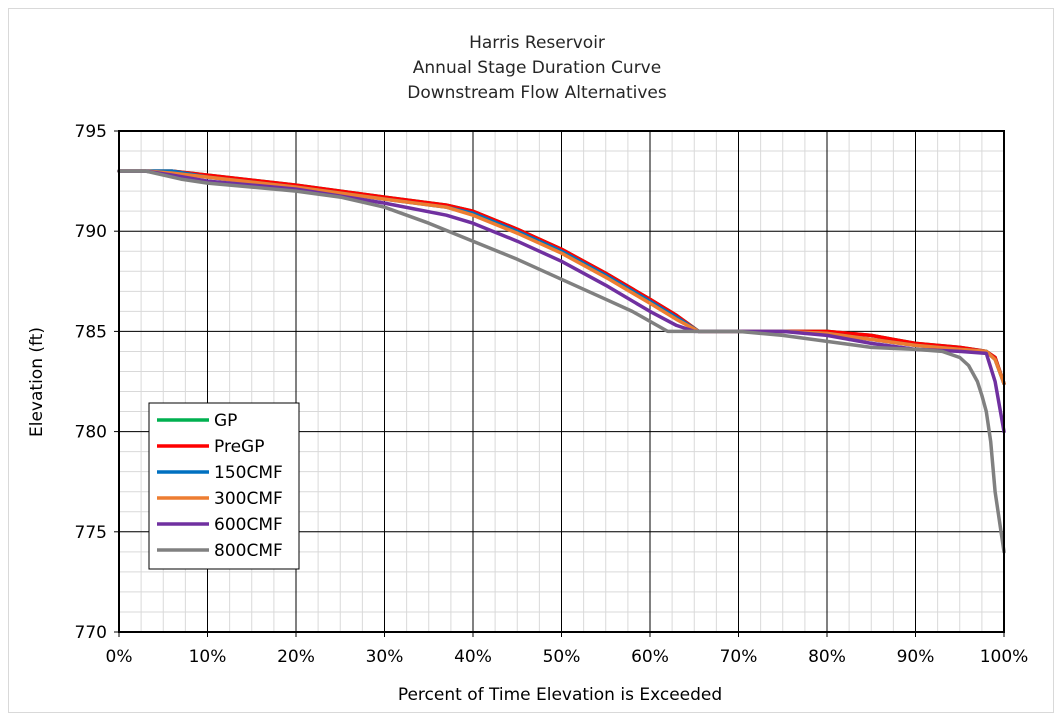 Image resolution: width=1063 pixels, height=722 pixels. I want to click on y-tick-label: 775, so click(91, 533).